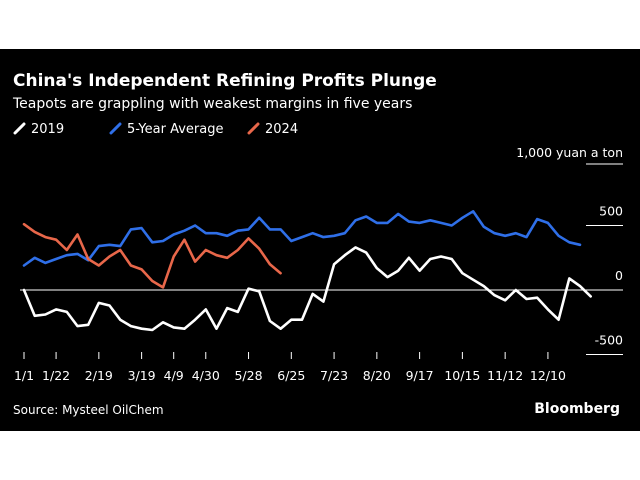 The image size is (640, 480). What do you see at coordinates (569, 152) in the screenshot?
I see `unit-label: 1,000 yuan a ton` at bounding box center [569, 152].